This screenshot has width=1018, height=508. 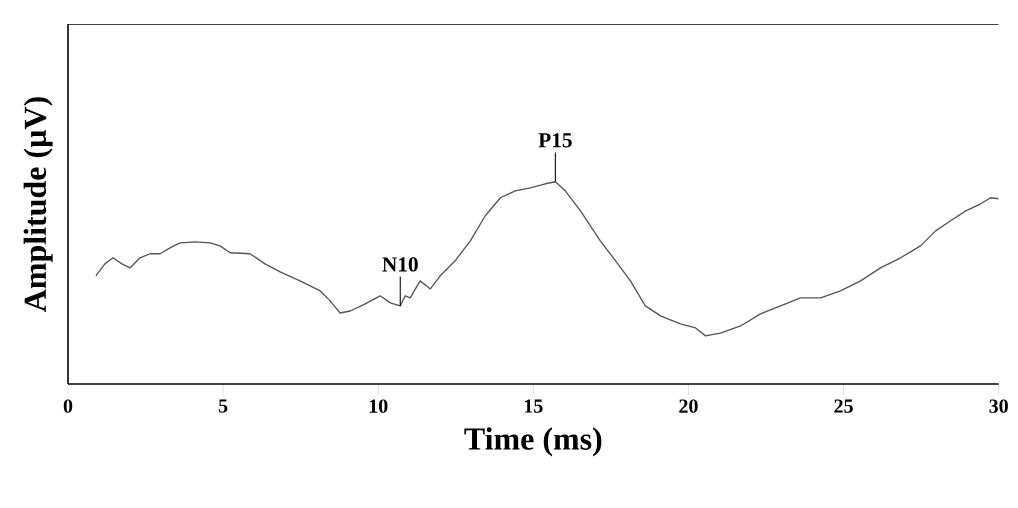 What do you see at coordinates (555, 140) in the screenshot?
I see `annotation: P15` at bounding box center [555, 140].